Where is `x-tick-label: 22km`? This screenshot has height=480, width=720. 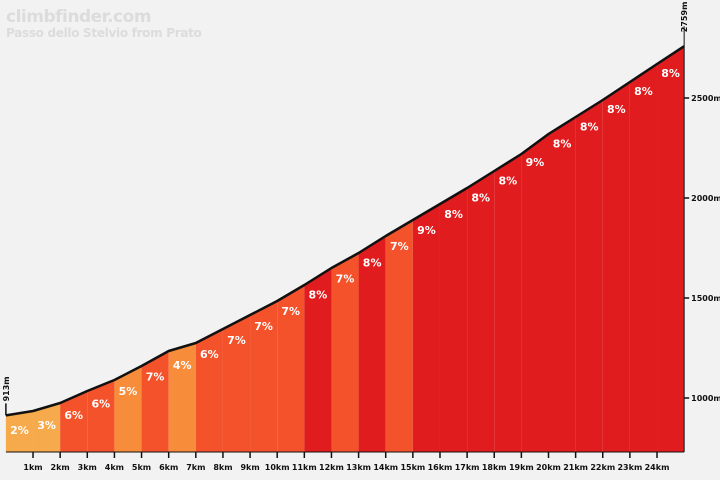 x-tick-label: 22km is located at coordinates (602, 467).